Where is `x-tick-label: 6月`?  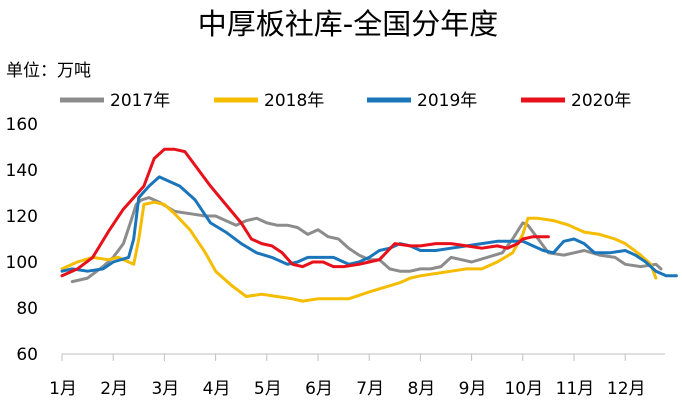
x-tick-label: 6月 is located at coordinates (319, 389).